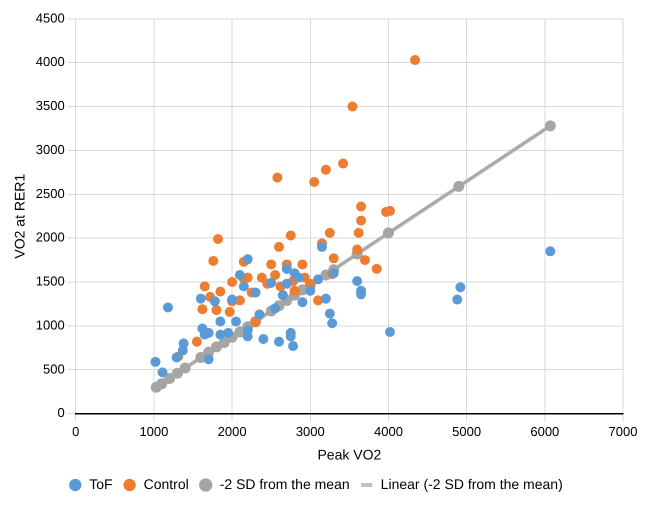  I want to click on y-axis-title: VO2 at RER1, so click(19, 216).